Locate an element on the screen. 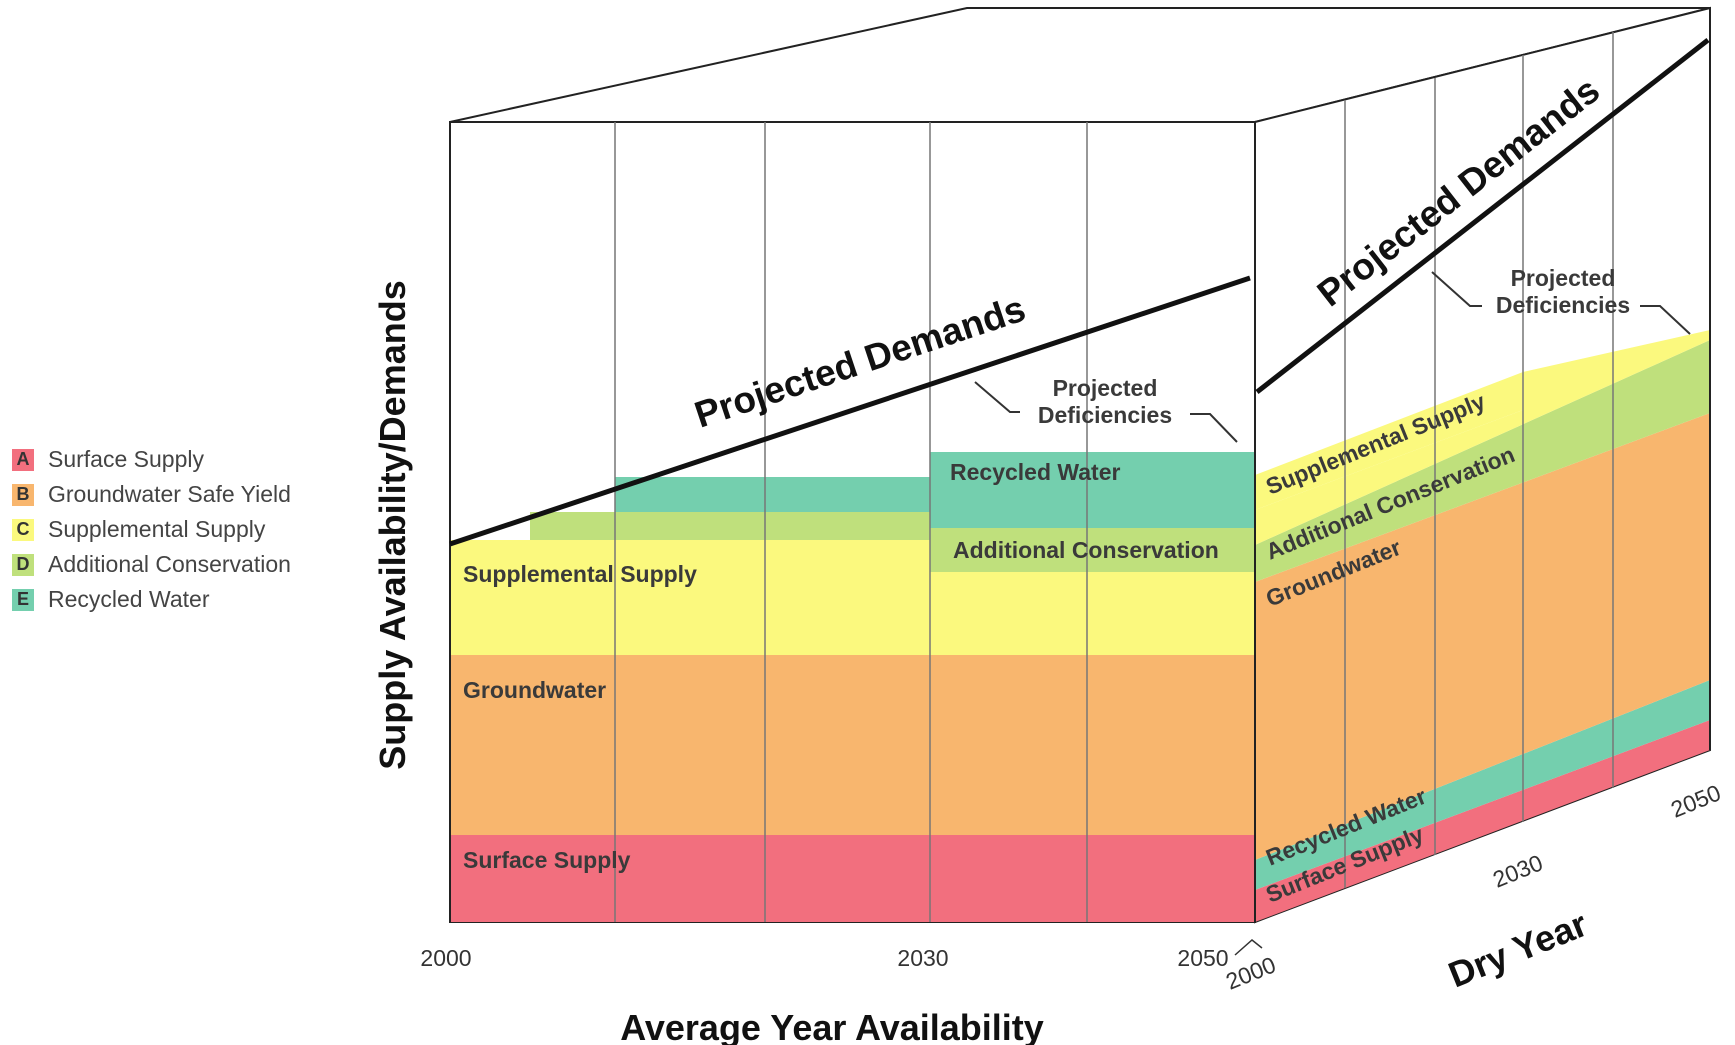 The image size is (1735, 1045). legend-key-swatch: B is located at coordinates (23, 494).